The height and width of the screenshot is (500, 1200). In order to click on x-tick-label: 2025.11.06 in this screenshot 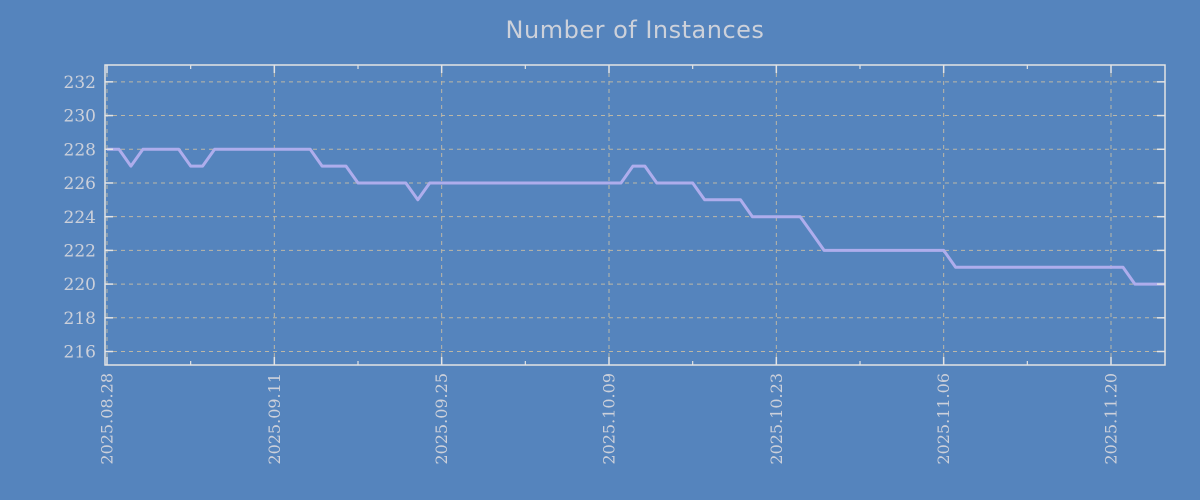, I will do `click(943, 419)`.